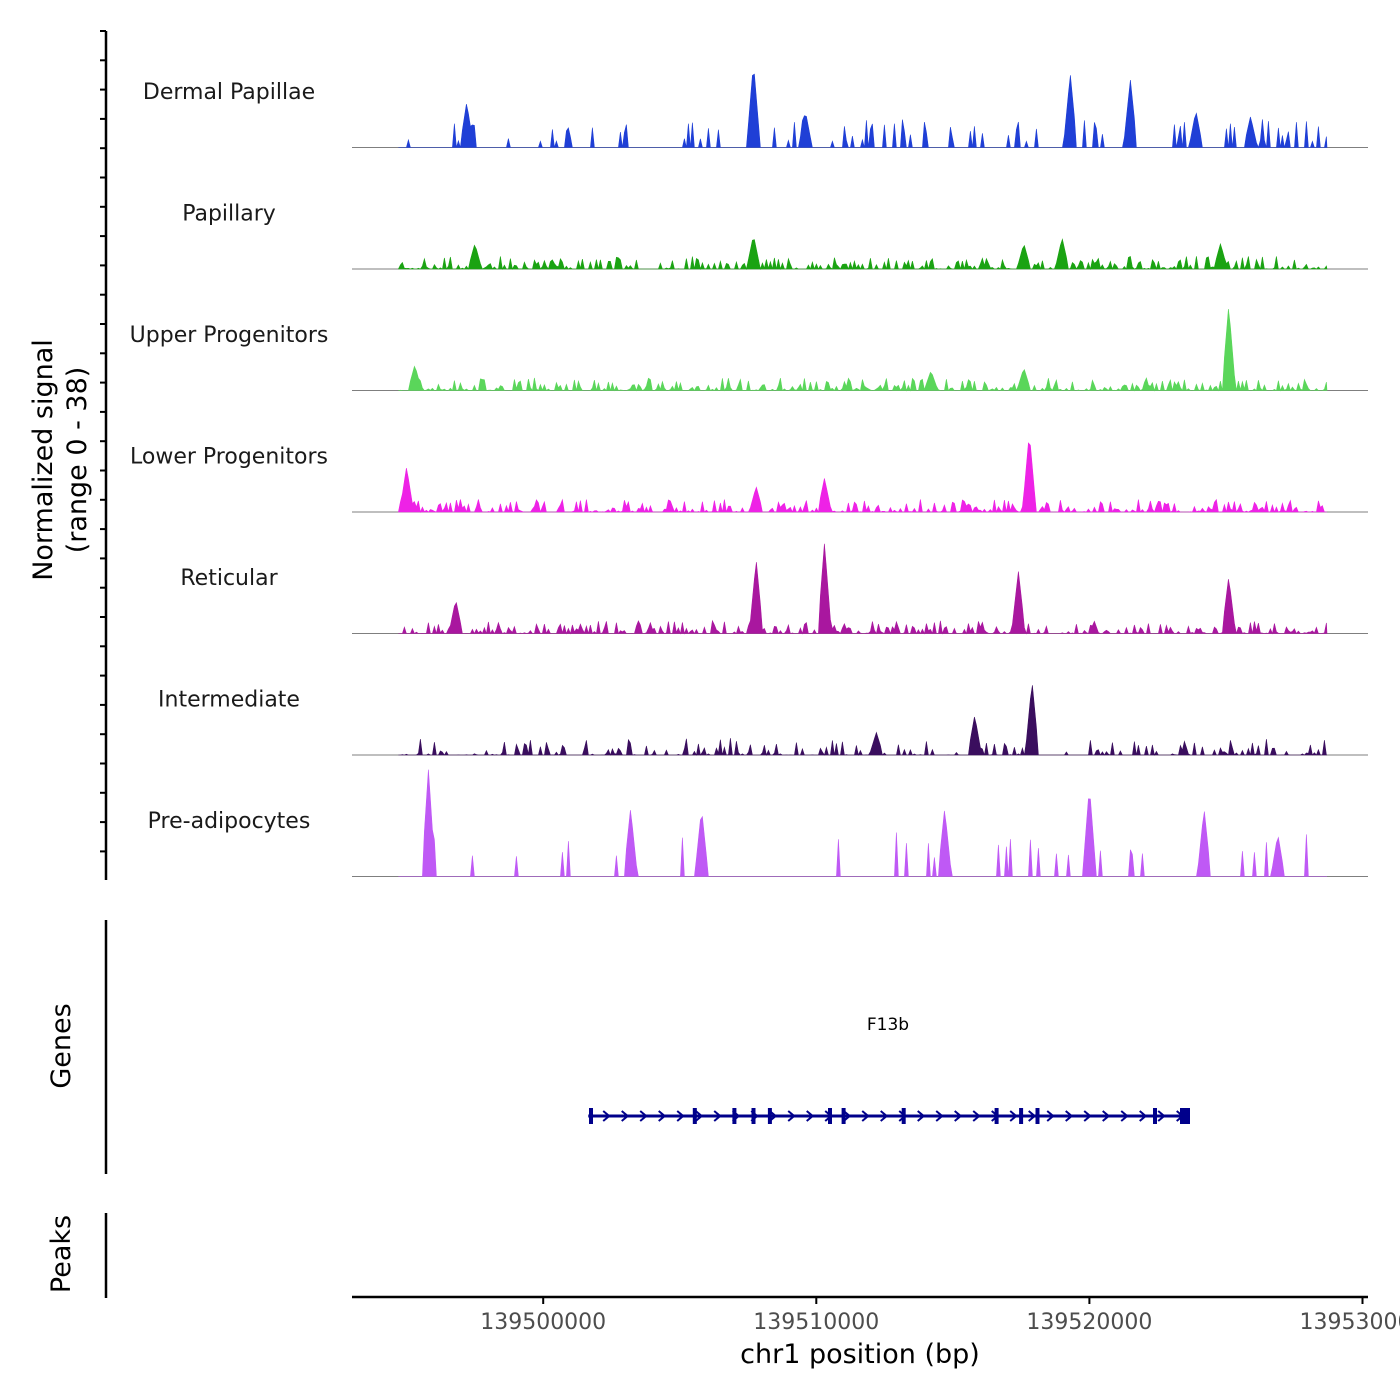  I want to click on y-axis-title-line1: Normalized signal, so click(43, 460).